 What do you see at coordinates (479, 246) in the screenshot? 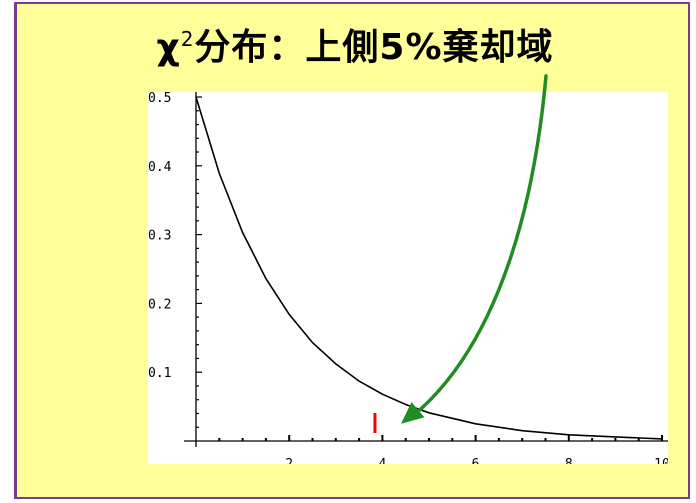
I see `arrow-shaft` at bounding box center [479, 246].